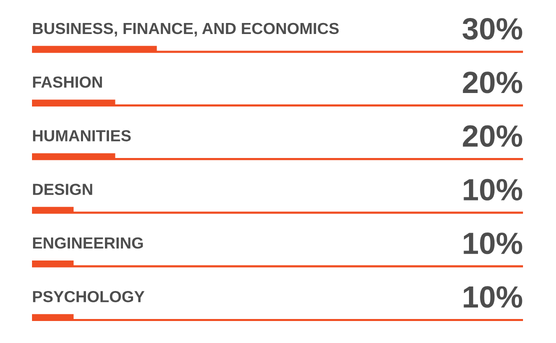 The height and width of the screenshot is (343, 556). I want to click on y-tick-label: PSYCHOLOGY, so click(88, 296).